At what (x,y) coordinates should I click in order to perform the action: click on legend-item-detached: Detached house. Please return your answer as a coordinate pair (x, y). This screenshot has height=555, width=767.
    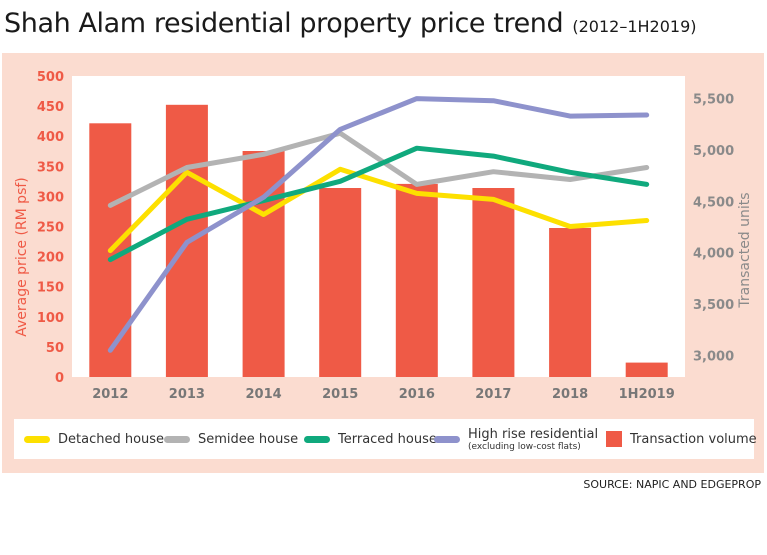
    Looking at the image, I should click on (94, 439).